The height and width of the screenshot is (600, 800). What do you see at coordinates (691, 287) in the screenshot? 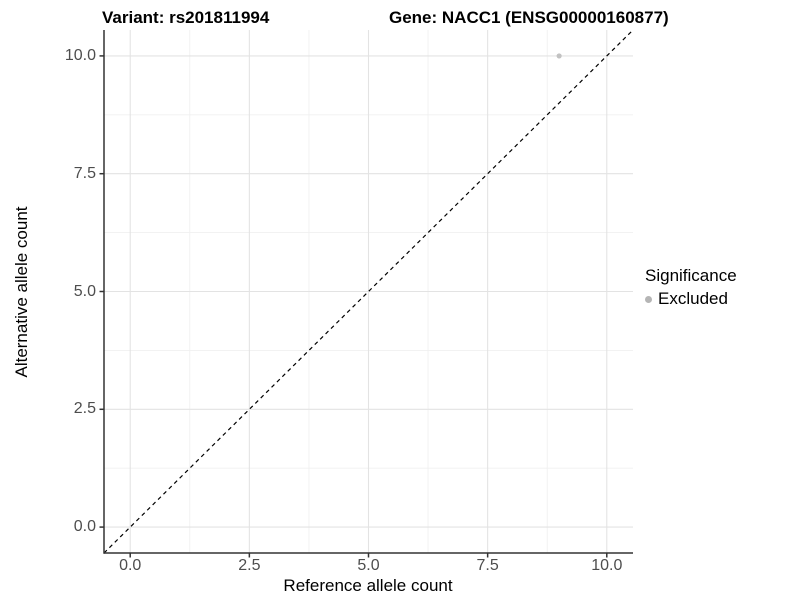
I see `legend: Significance Excluded` at bounding box center [691, 287].